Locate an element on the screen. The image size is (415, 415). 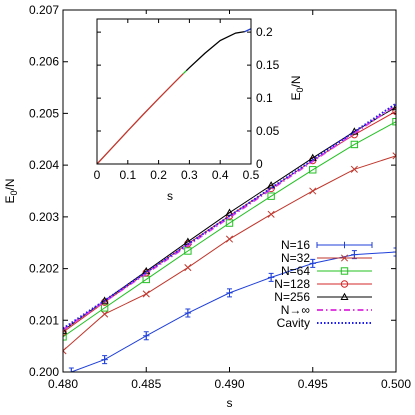
inset-y-tick-label: 0.05 is located at coordinates (268, 131).